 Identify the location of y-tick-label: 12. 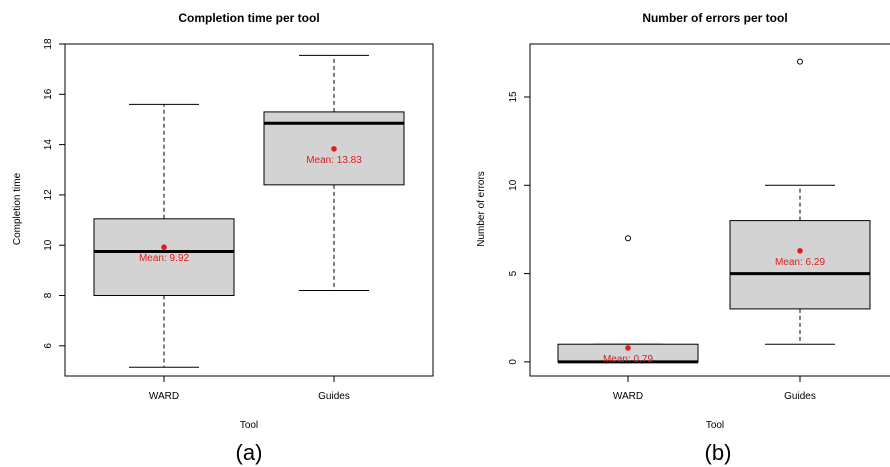
(48, 195).